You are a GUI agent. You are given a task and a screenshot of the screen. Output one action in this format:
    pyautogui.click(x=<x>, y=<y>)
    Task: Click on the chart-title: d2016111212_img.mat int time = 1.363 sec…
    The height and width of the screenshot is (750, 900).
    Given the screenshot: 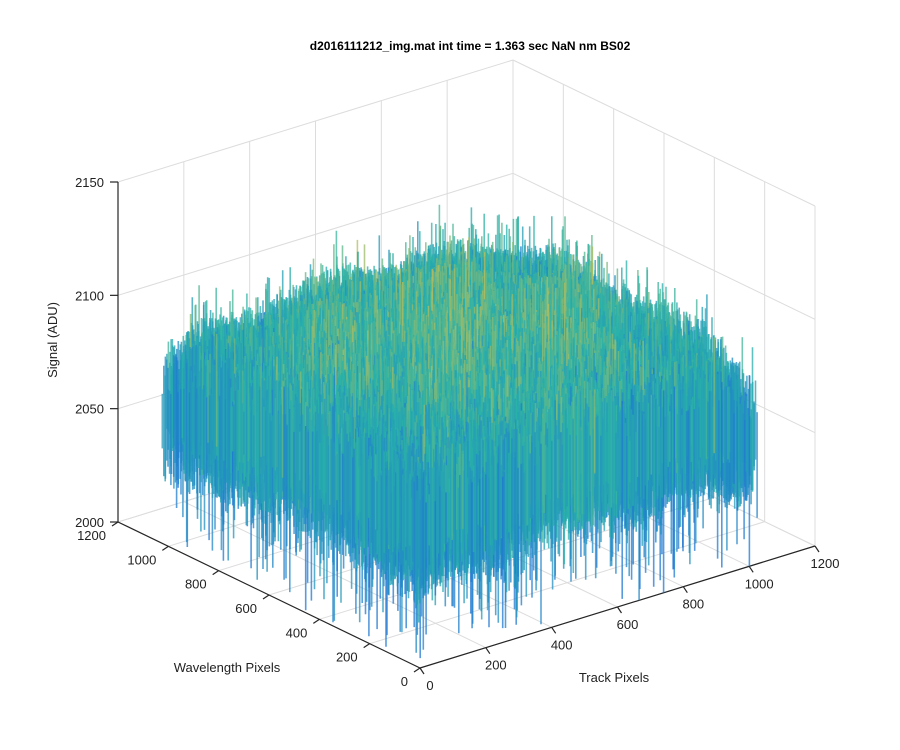 What is the action you would take?
    pyautogui.click(x=470, y=46)
    